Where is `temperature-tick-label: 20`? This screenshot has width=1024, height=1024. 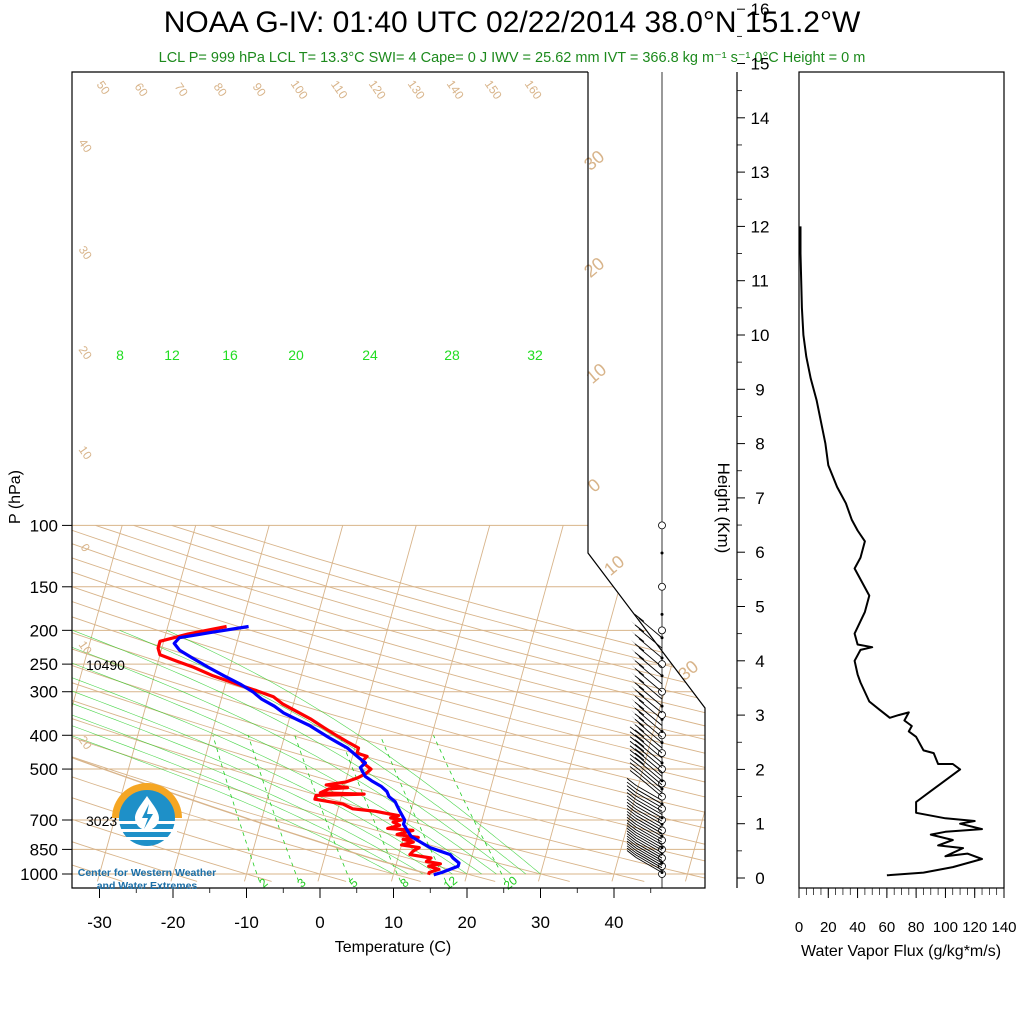 temperature-tick-label: 20 is located at coordinates (467, 922).